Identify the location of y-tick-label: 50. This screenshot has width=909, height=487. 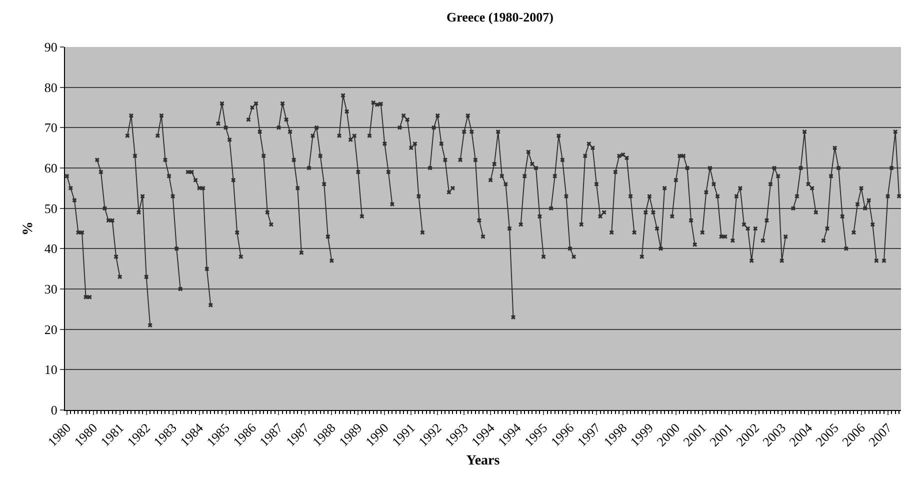
(51, 208).